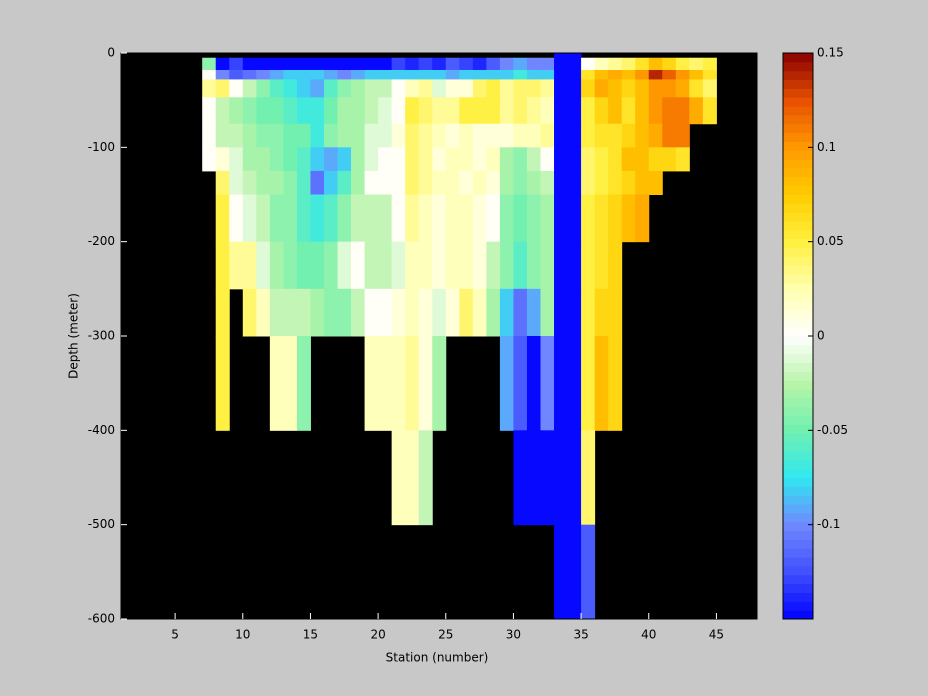  I want to click on x-tick-label: 40, so click(648, 635).